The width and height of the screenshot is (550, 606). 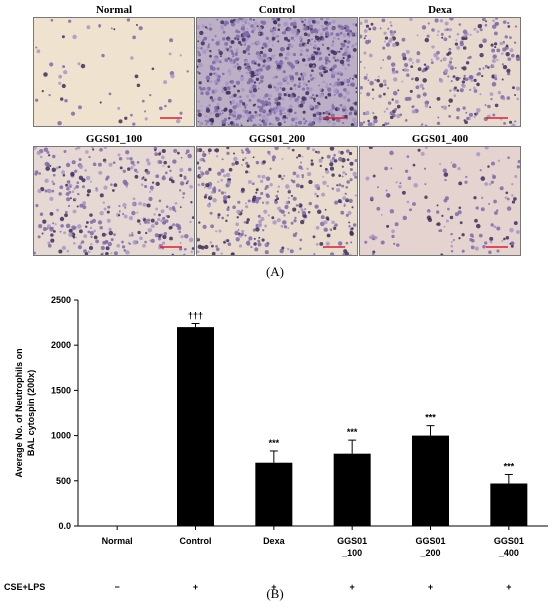 I want to click on panel-a-label: (A), so click(x=275, y=271).